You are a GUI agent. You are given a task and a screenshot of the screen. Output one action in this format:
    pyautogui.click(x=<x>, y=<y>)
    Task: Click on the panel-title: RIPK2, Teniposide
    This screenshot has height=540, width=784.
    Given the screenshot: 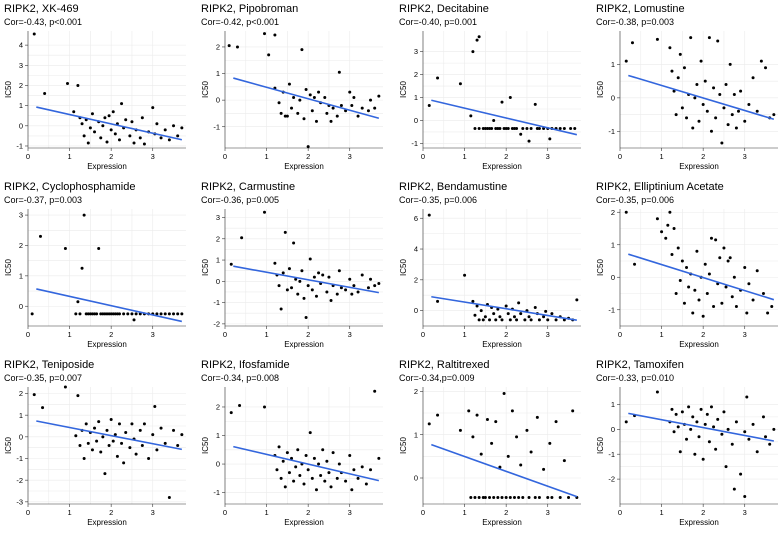 What is the action you would take?
    pyautogui.click(x=49, y=365)
    